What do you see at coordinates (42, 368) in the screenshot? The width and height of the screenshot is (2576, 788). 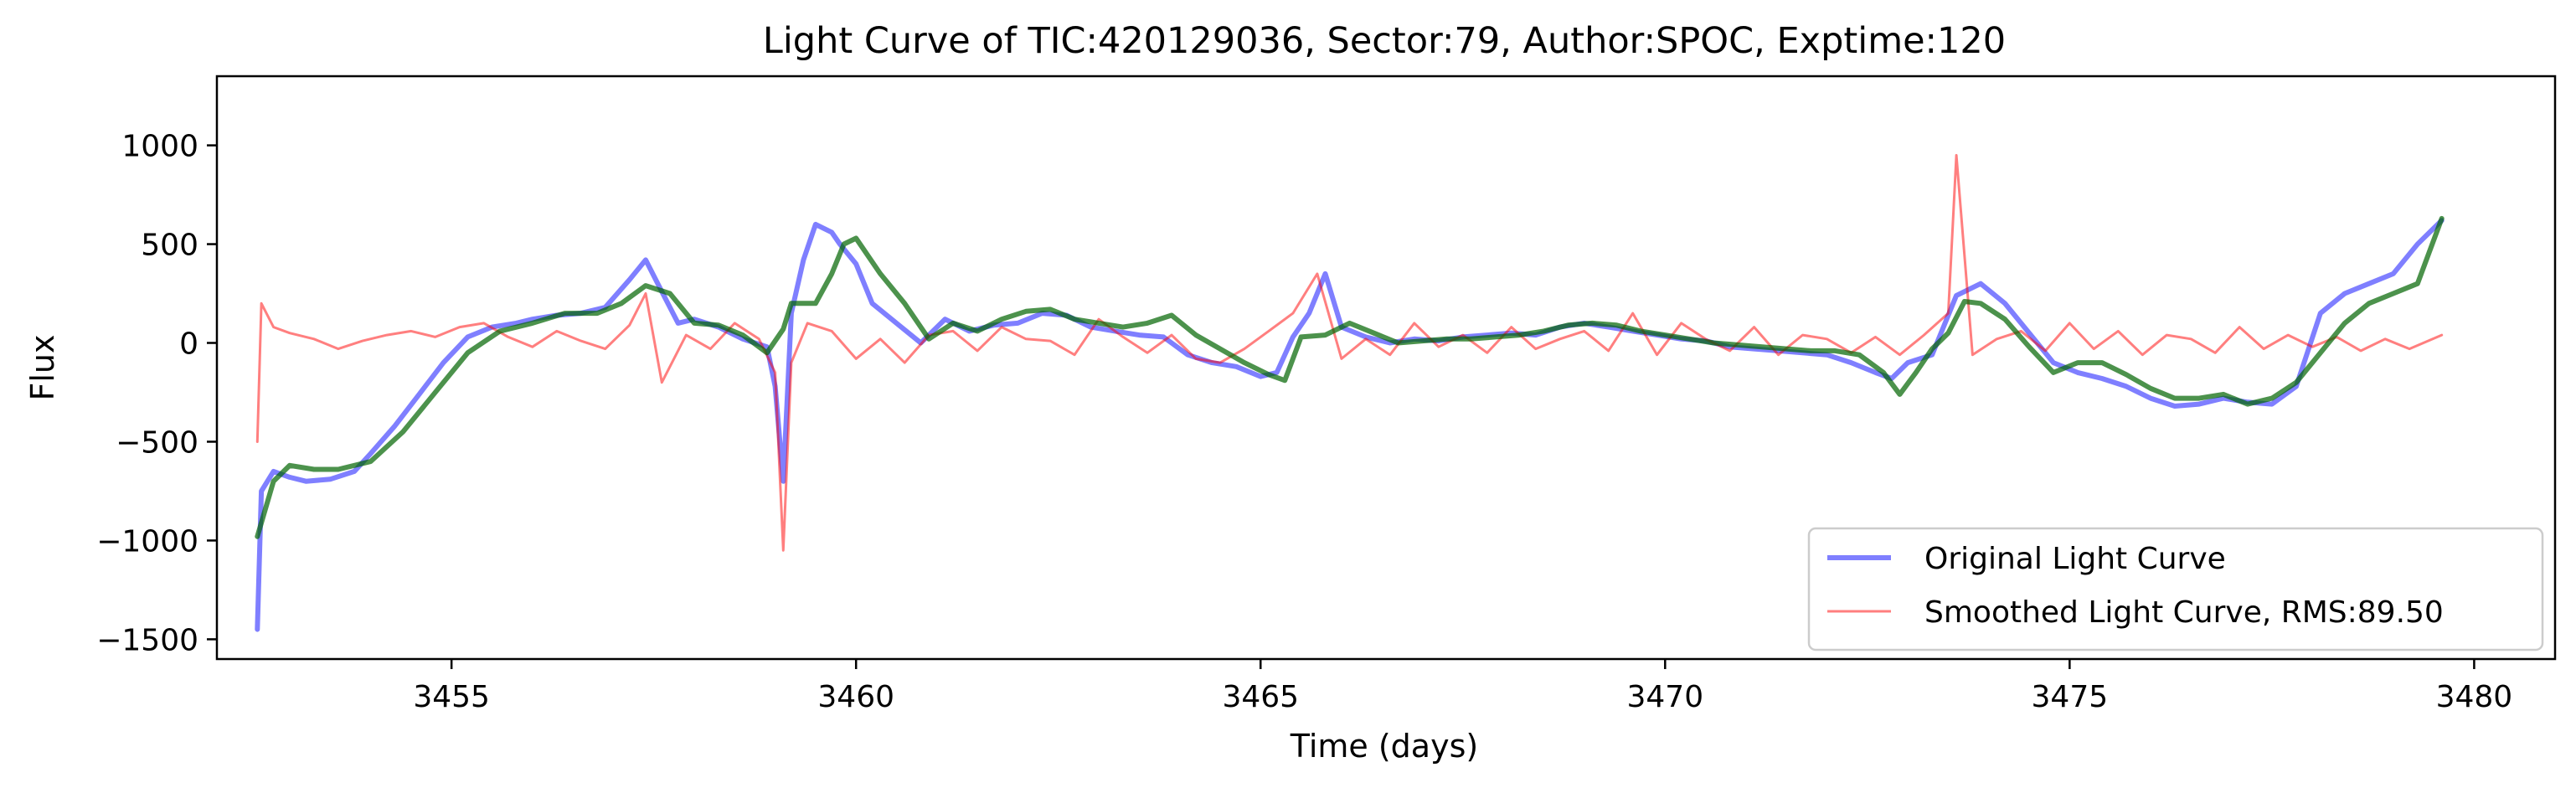 I see `y-axis-label: Flux` at bounding box center [42, 368].